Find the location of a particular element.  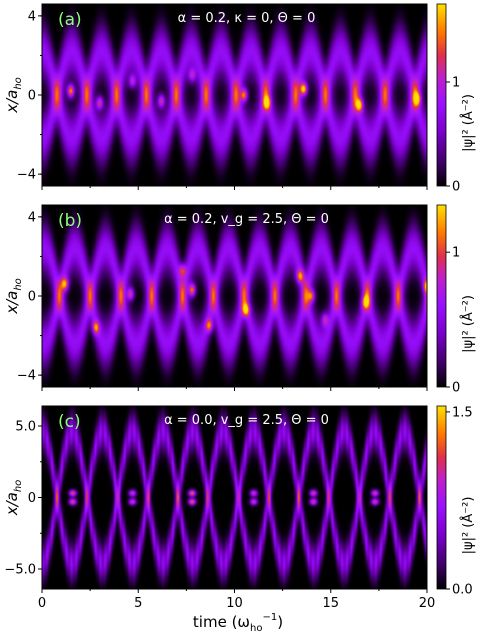

x-tick-label: 15 is located at coordinates (330, 603).